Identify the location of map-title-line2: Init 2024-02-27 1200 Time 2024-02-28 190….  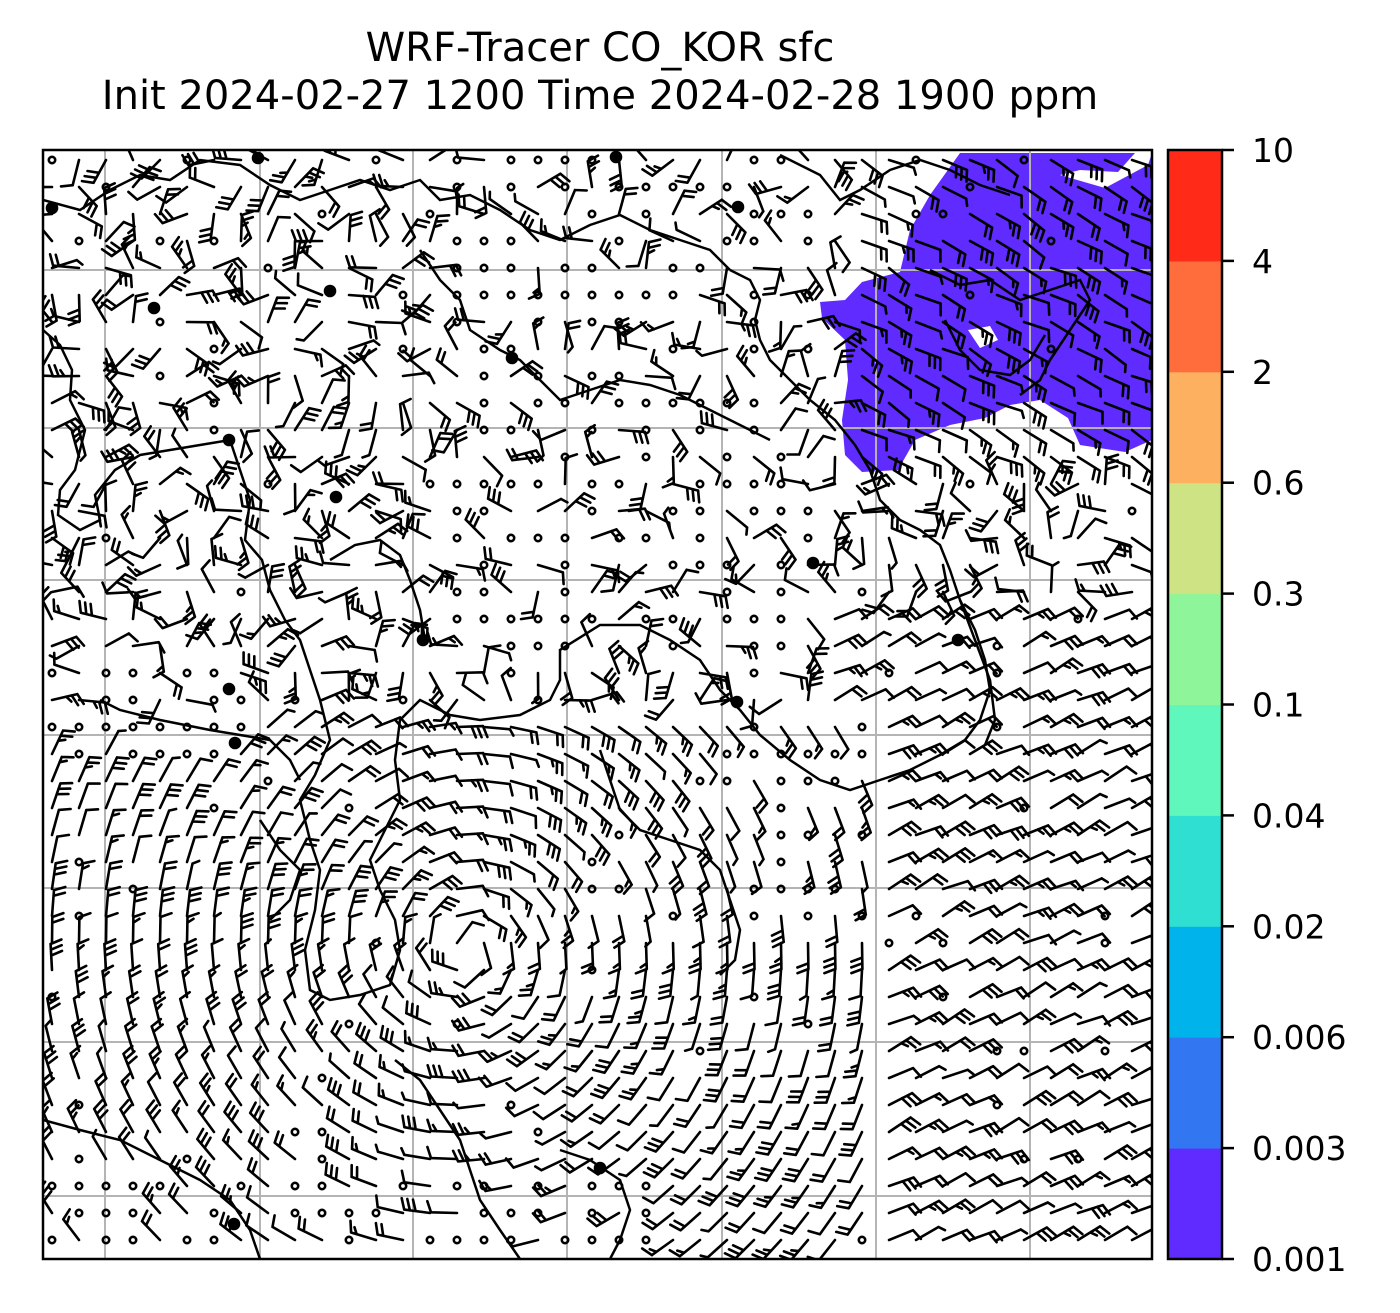
(600, 96).